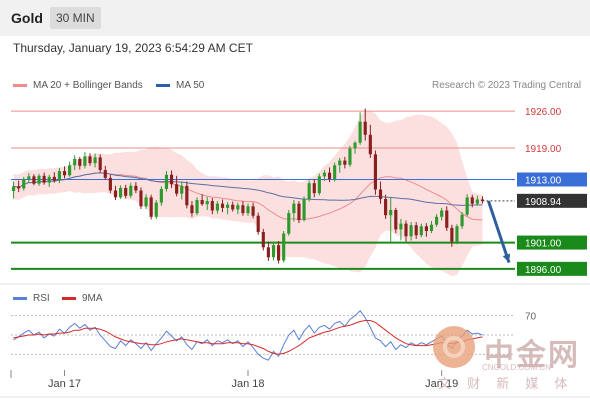  Describe the element at coordinates (543, 149) in the screenshot. I see `level-label-1919.00: 1919.00` at that location.